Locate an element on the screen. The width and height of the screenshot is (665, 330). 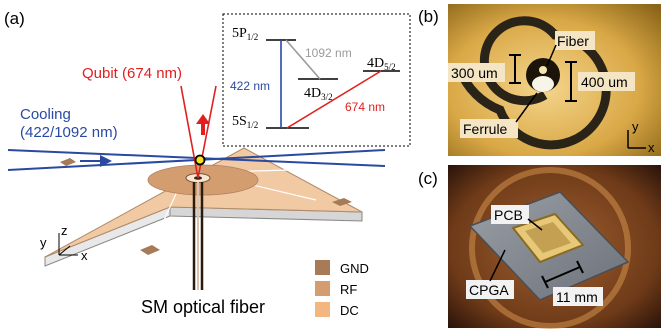
label-bg-11mm is located at coordinates (578, 296).